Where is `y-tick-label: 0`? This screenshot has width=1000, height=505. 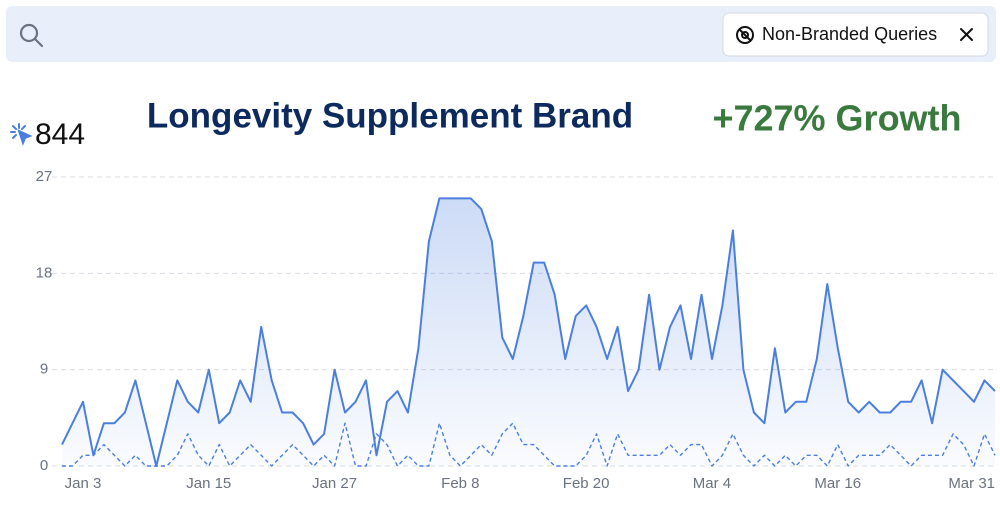
y-tick-label: 0 is located at coordinates (44, 465).